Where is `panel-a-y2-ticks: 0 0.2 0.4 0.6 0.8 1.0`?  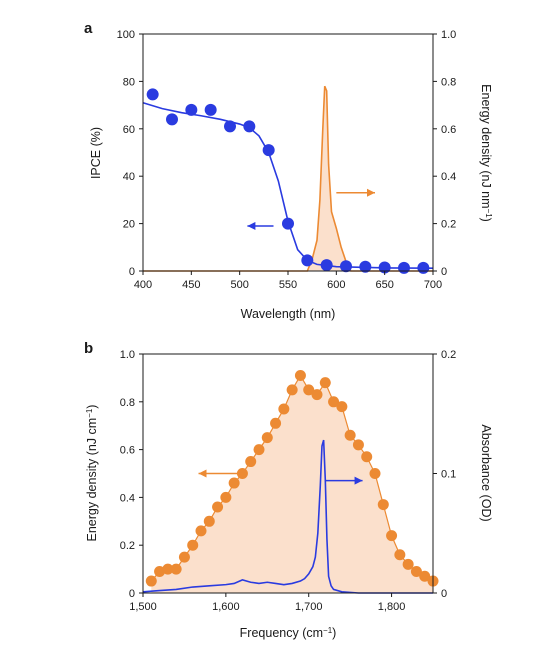
panel-a-y2-ticks: 0 0.2 0.4 0.6 0.8 1.0 is located at coordinates (444, 153).